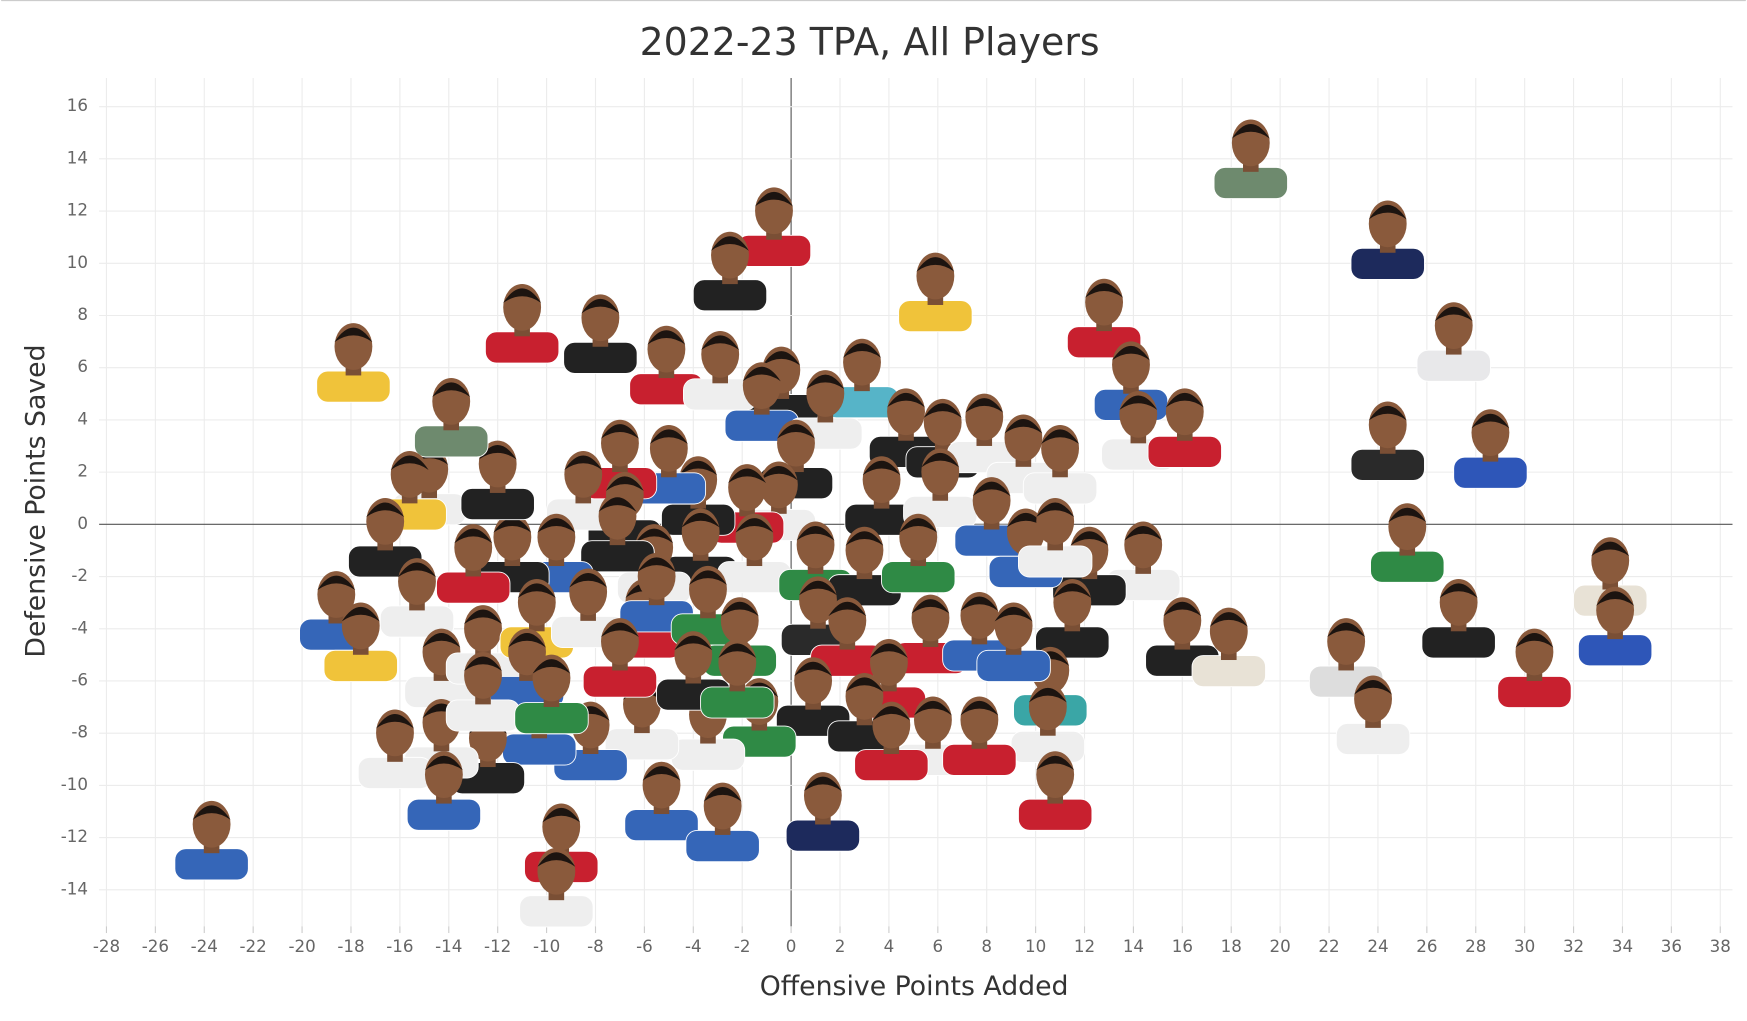 The width and height of the screenshot is (1747, 1021). I want to click on x-tick-label: 30, so click(1524, 946).